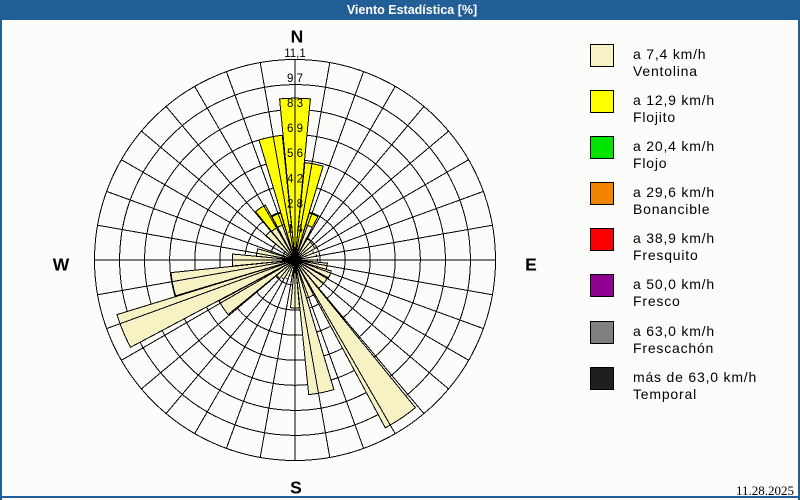  Describe the element at coordinates (295, 179) in the screenshot. I see `svg-text: 4,2` at that location.